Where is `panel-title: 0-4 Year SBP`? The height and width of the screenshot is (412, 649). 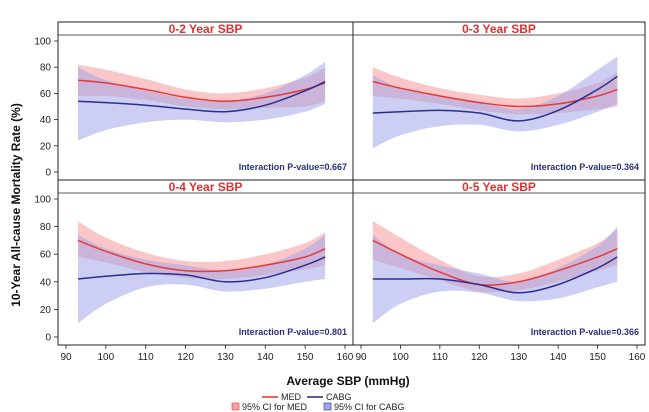 panel-title: 0-4 Year SBP is located at coordinates (206, 187).